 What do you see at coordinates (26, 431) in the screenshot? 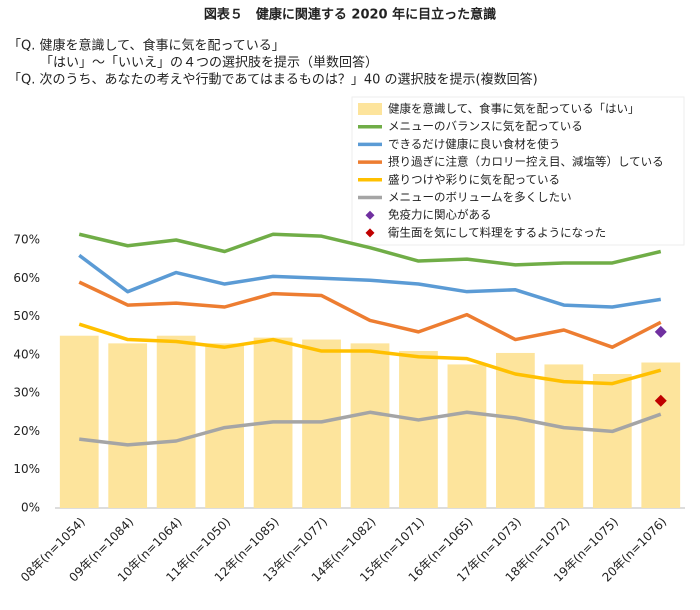
I see `y-tick-label: 20%` at bounding box center [26, 431].